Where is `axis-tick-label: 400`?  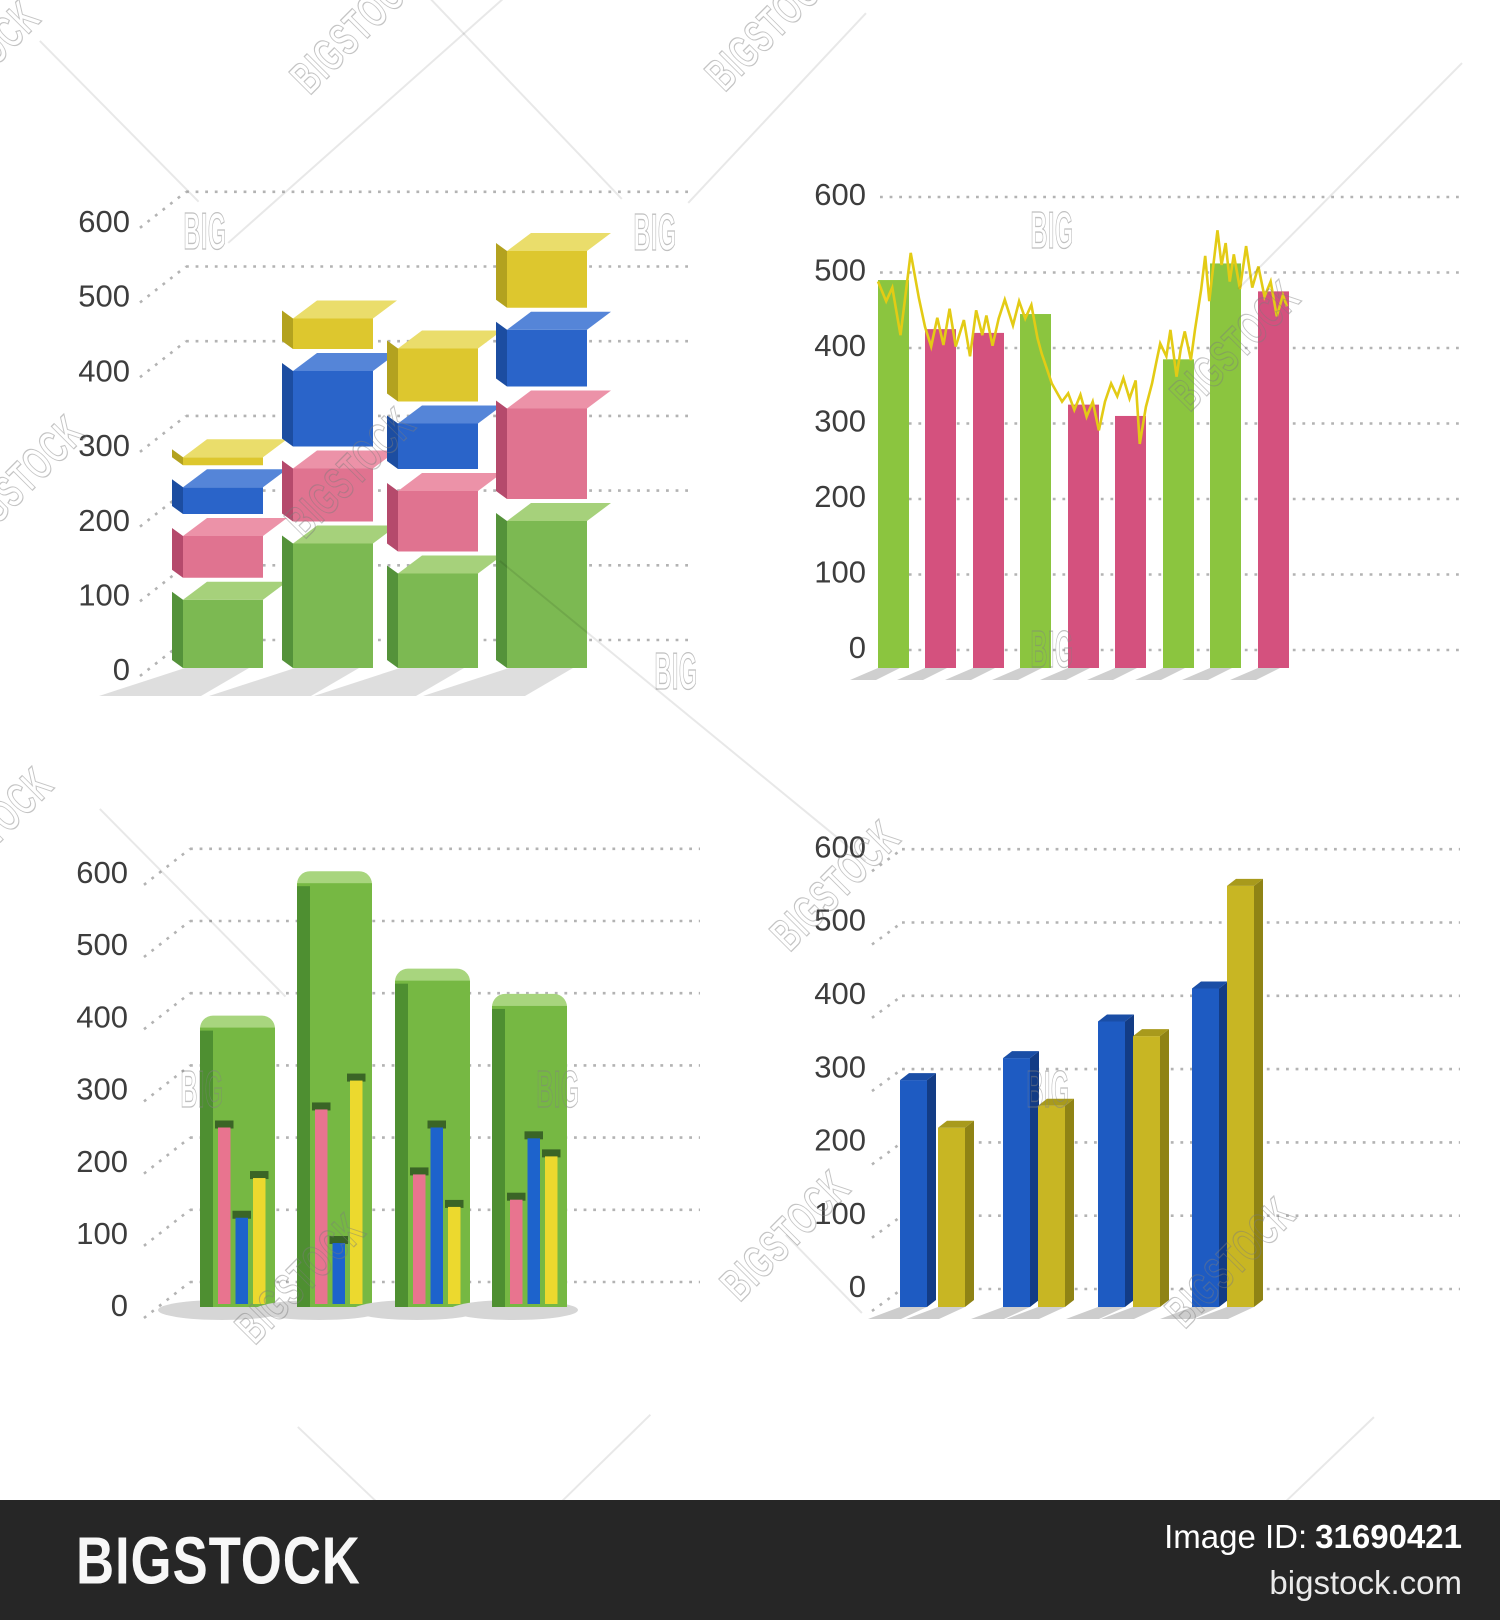 axis-tick-label: 400 is located at coordinates (840, 345).